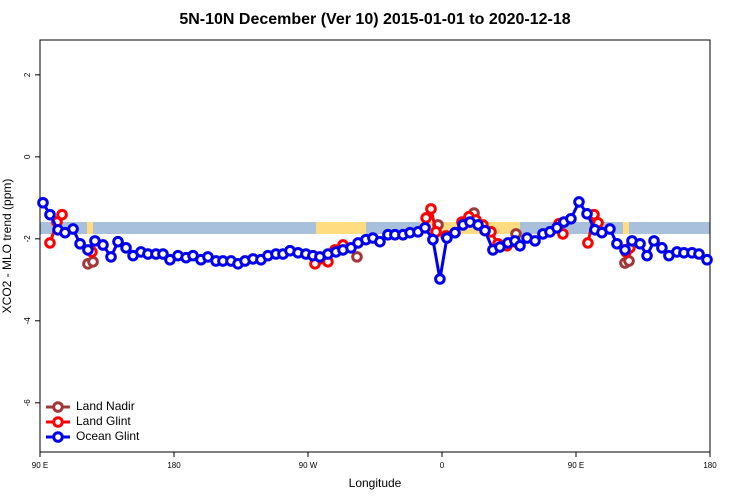 The width and height of the screenshot is (750, 500). Describe the element at coordinates (27, 156) in the screenshot. I see `y-tick-label: 0` at that location.